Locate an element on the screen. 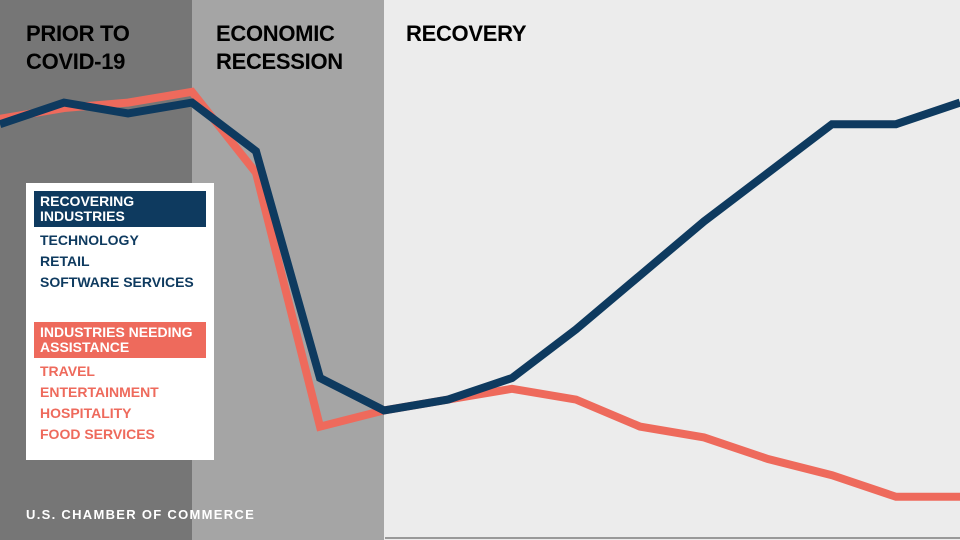  footer-credit: U.S. CHAMBER OF COMMERCE is located at coordinates (141, 514).